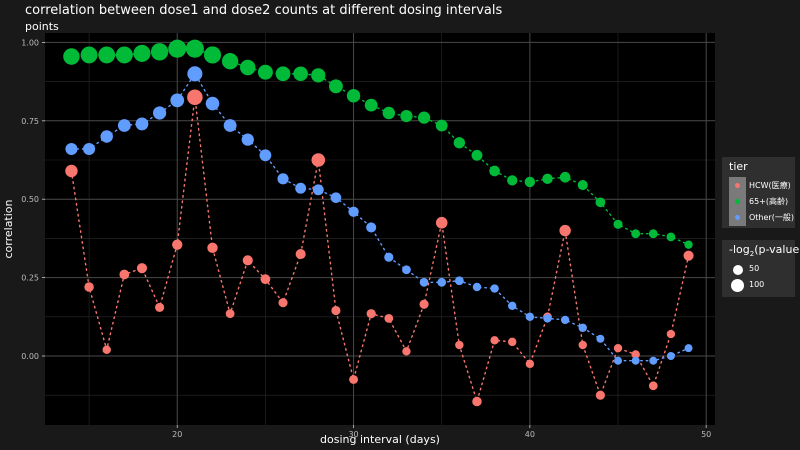 The image size is (800, 450). I want to click on size-legend: -log2(p-value) 50 100, so click(761, 268).